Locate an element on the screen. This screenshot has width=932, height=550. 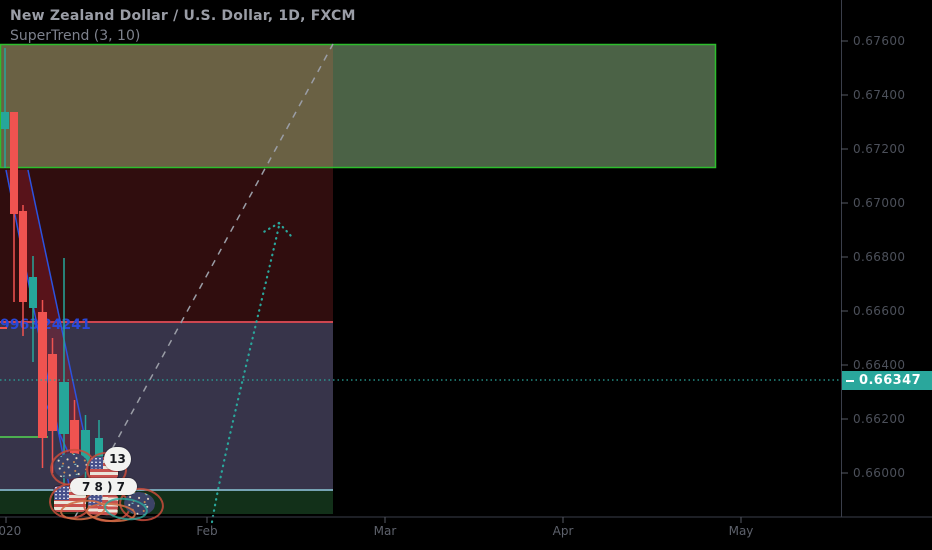
box-fill-right is located at coordinates (524, 106).